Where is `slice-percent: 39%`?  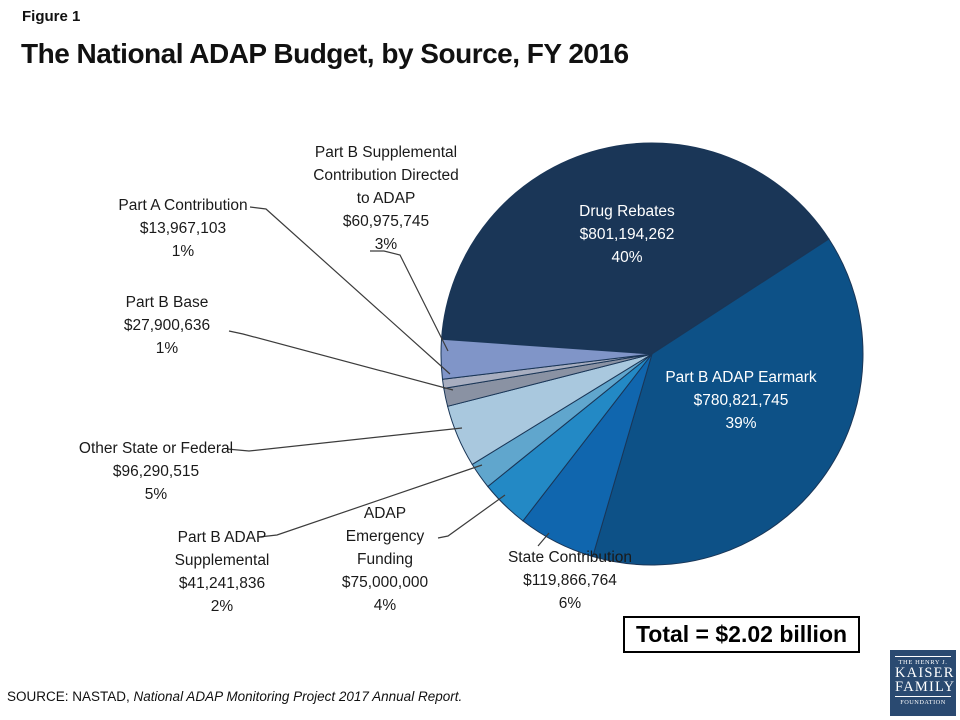 slice-percent: 39% is located at coordinates (741, 423).